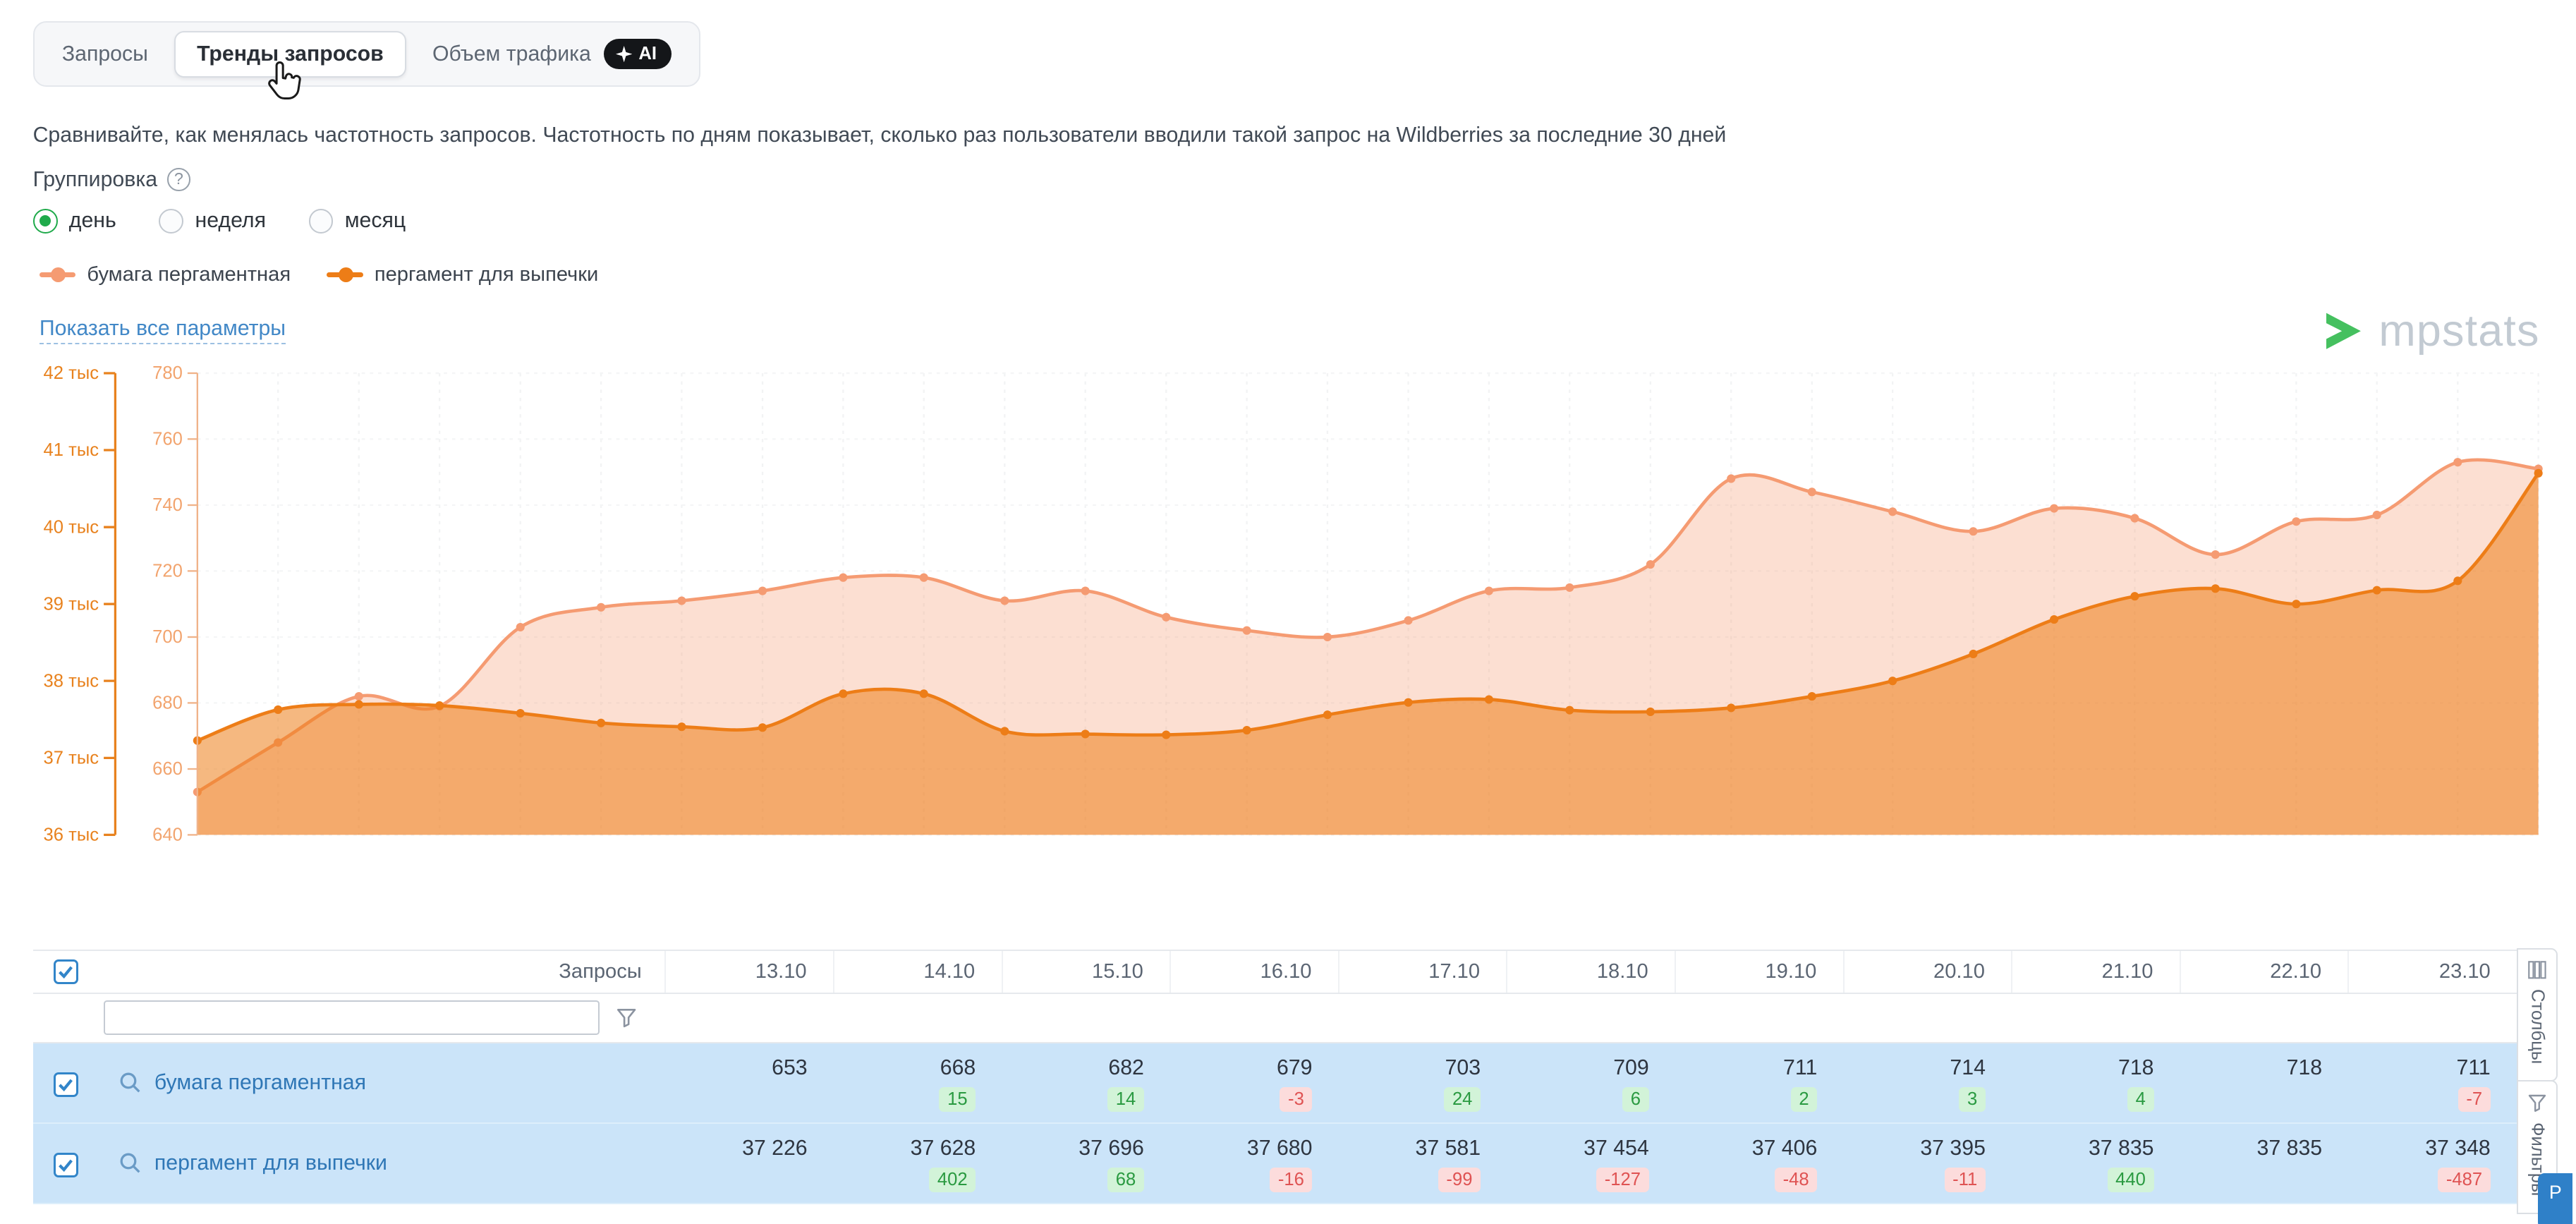 This screenshot has width=2576, height=1224. I want to click on select-all-cell, so click(65, 972).